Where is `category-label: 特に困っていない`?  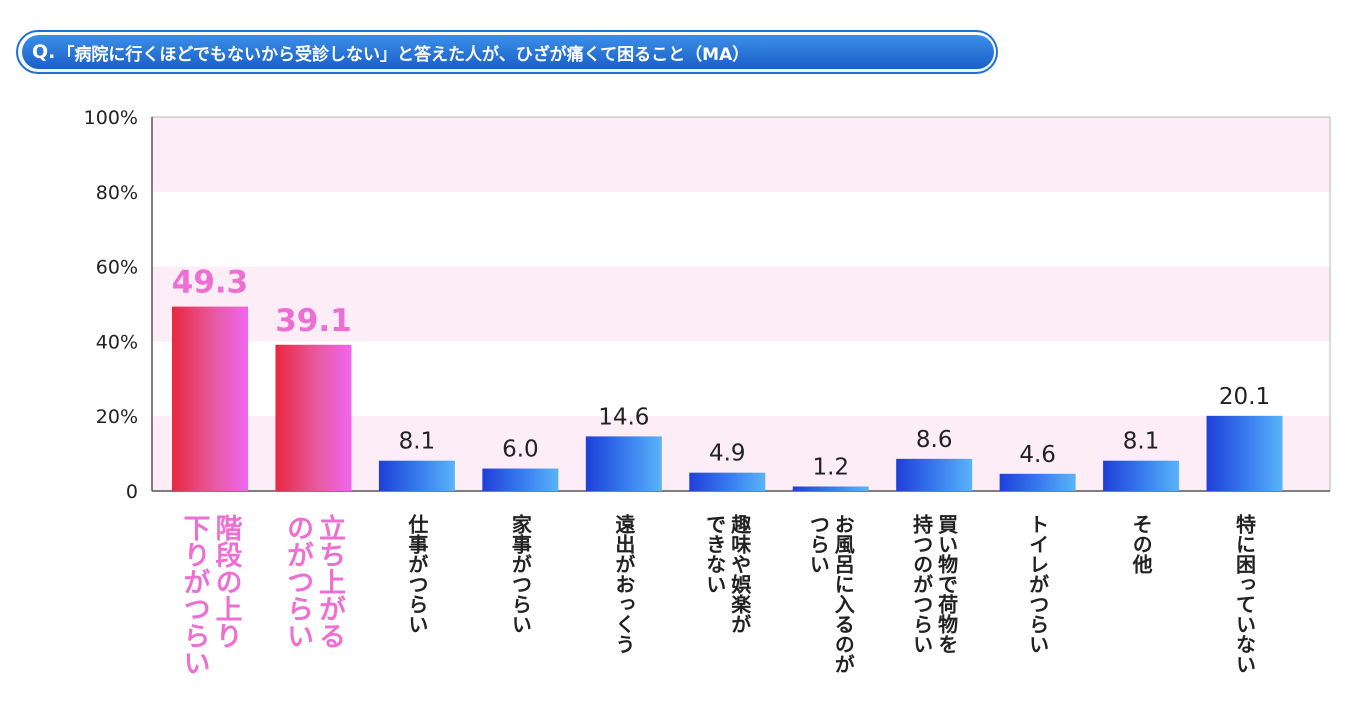
category-label: 特に困っていない is located at coordinates (1245, 593).